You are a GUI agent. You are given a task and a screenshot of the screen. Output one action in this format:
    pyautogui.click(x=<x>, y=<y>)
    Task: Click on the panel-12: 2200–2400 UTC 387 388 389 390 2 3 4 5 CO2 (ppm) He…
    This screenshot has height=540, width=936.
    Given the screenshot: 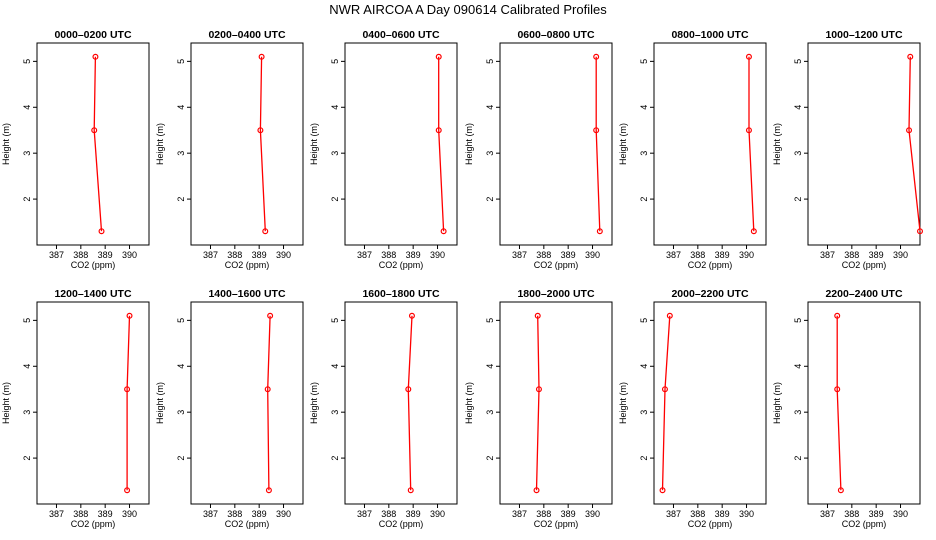 What is the action you would take?
    pyautogui.click(x=846, y=408)
    